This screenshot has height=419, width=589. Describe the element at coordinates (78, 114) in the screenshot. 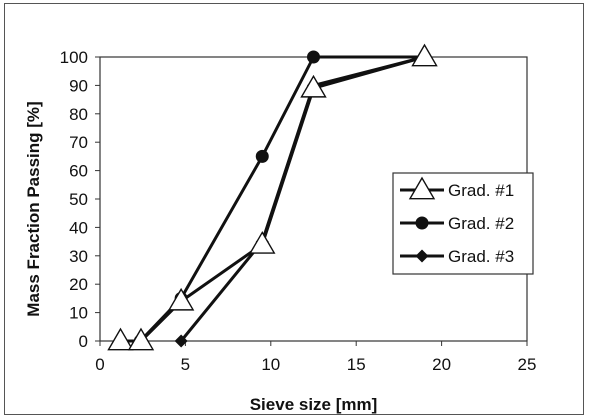

I see `y-tick-label: 80` at that location.